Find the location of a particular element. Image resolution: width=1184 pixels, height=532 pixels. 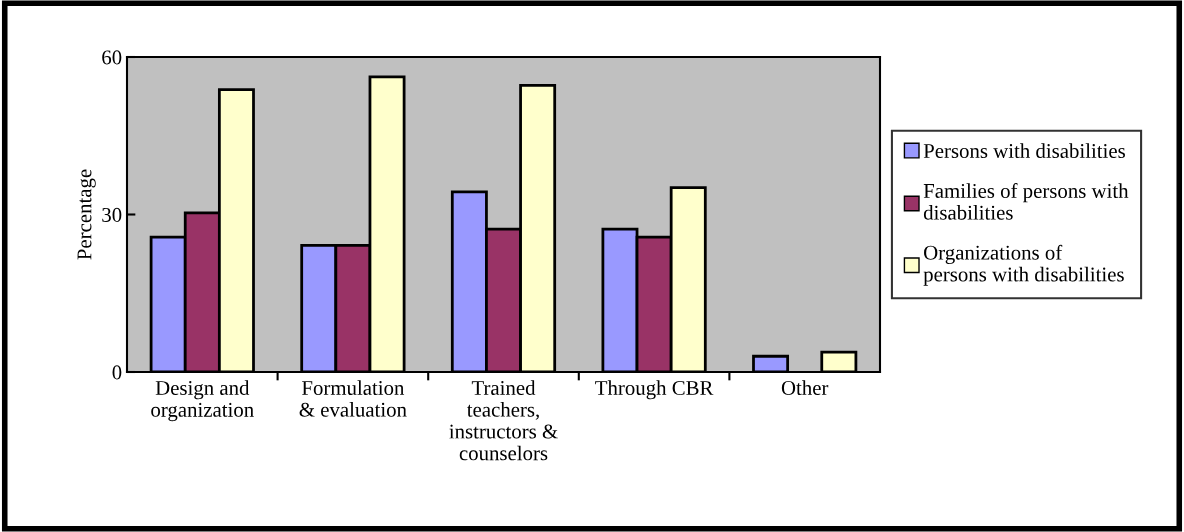

y-axis-title: Percentage is located at coordinates (86, 214).